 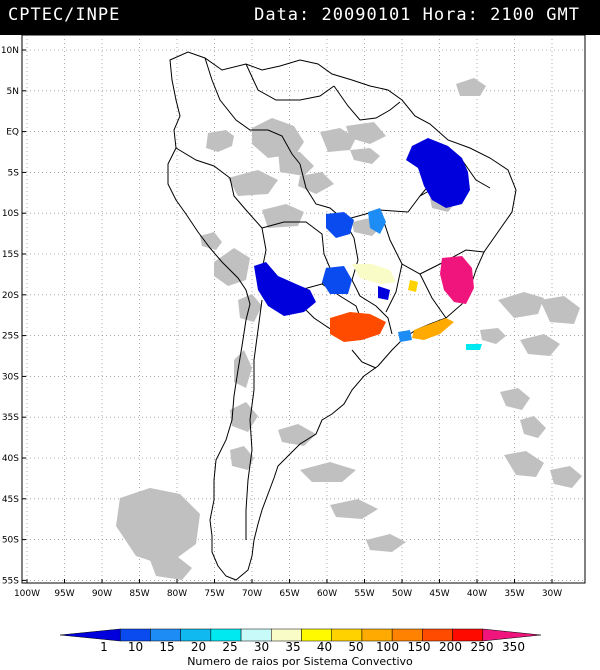 What do you see at coordinates (514, 594) in the screenshot?
I see `lon-label: 35W` at bounding box center [514, 594].